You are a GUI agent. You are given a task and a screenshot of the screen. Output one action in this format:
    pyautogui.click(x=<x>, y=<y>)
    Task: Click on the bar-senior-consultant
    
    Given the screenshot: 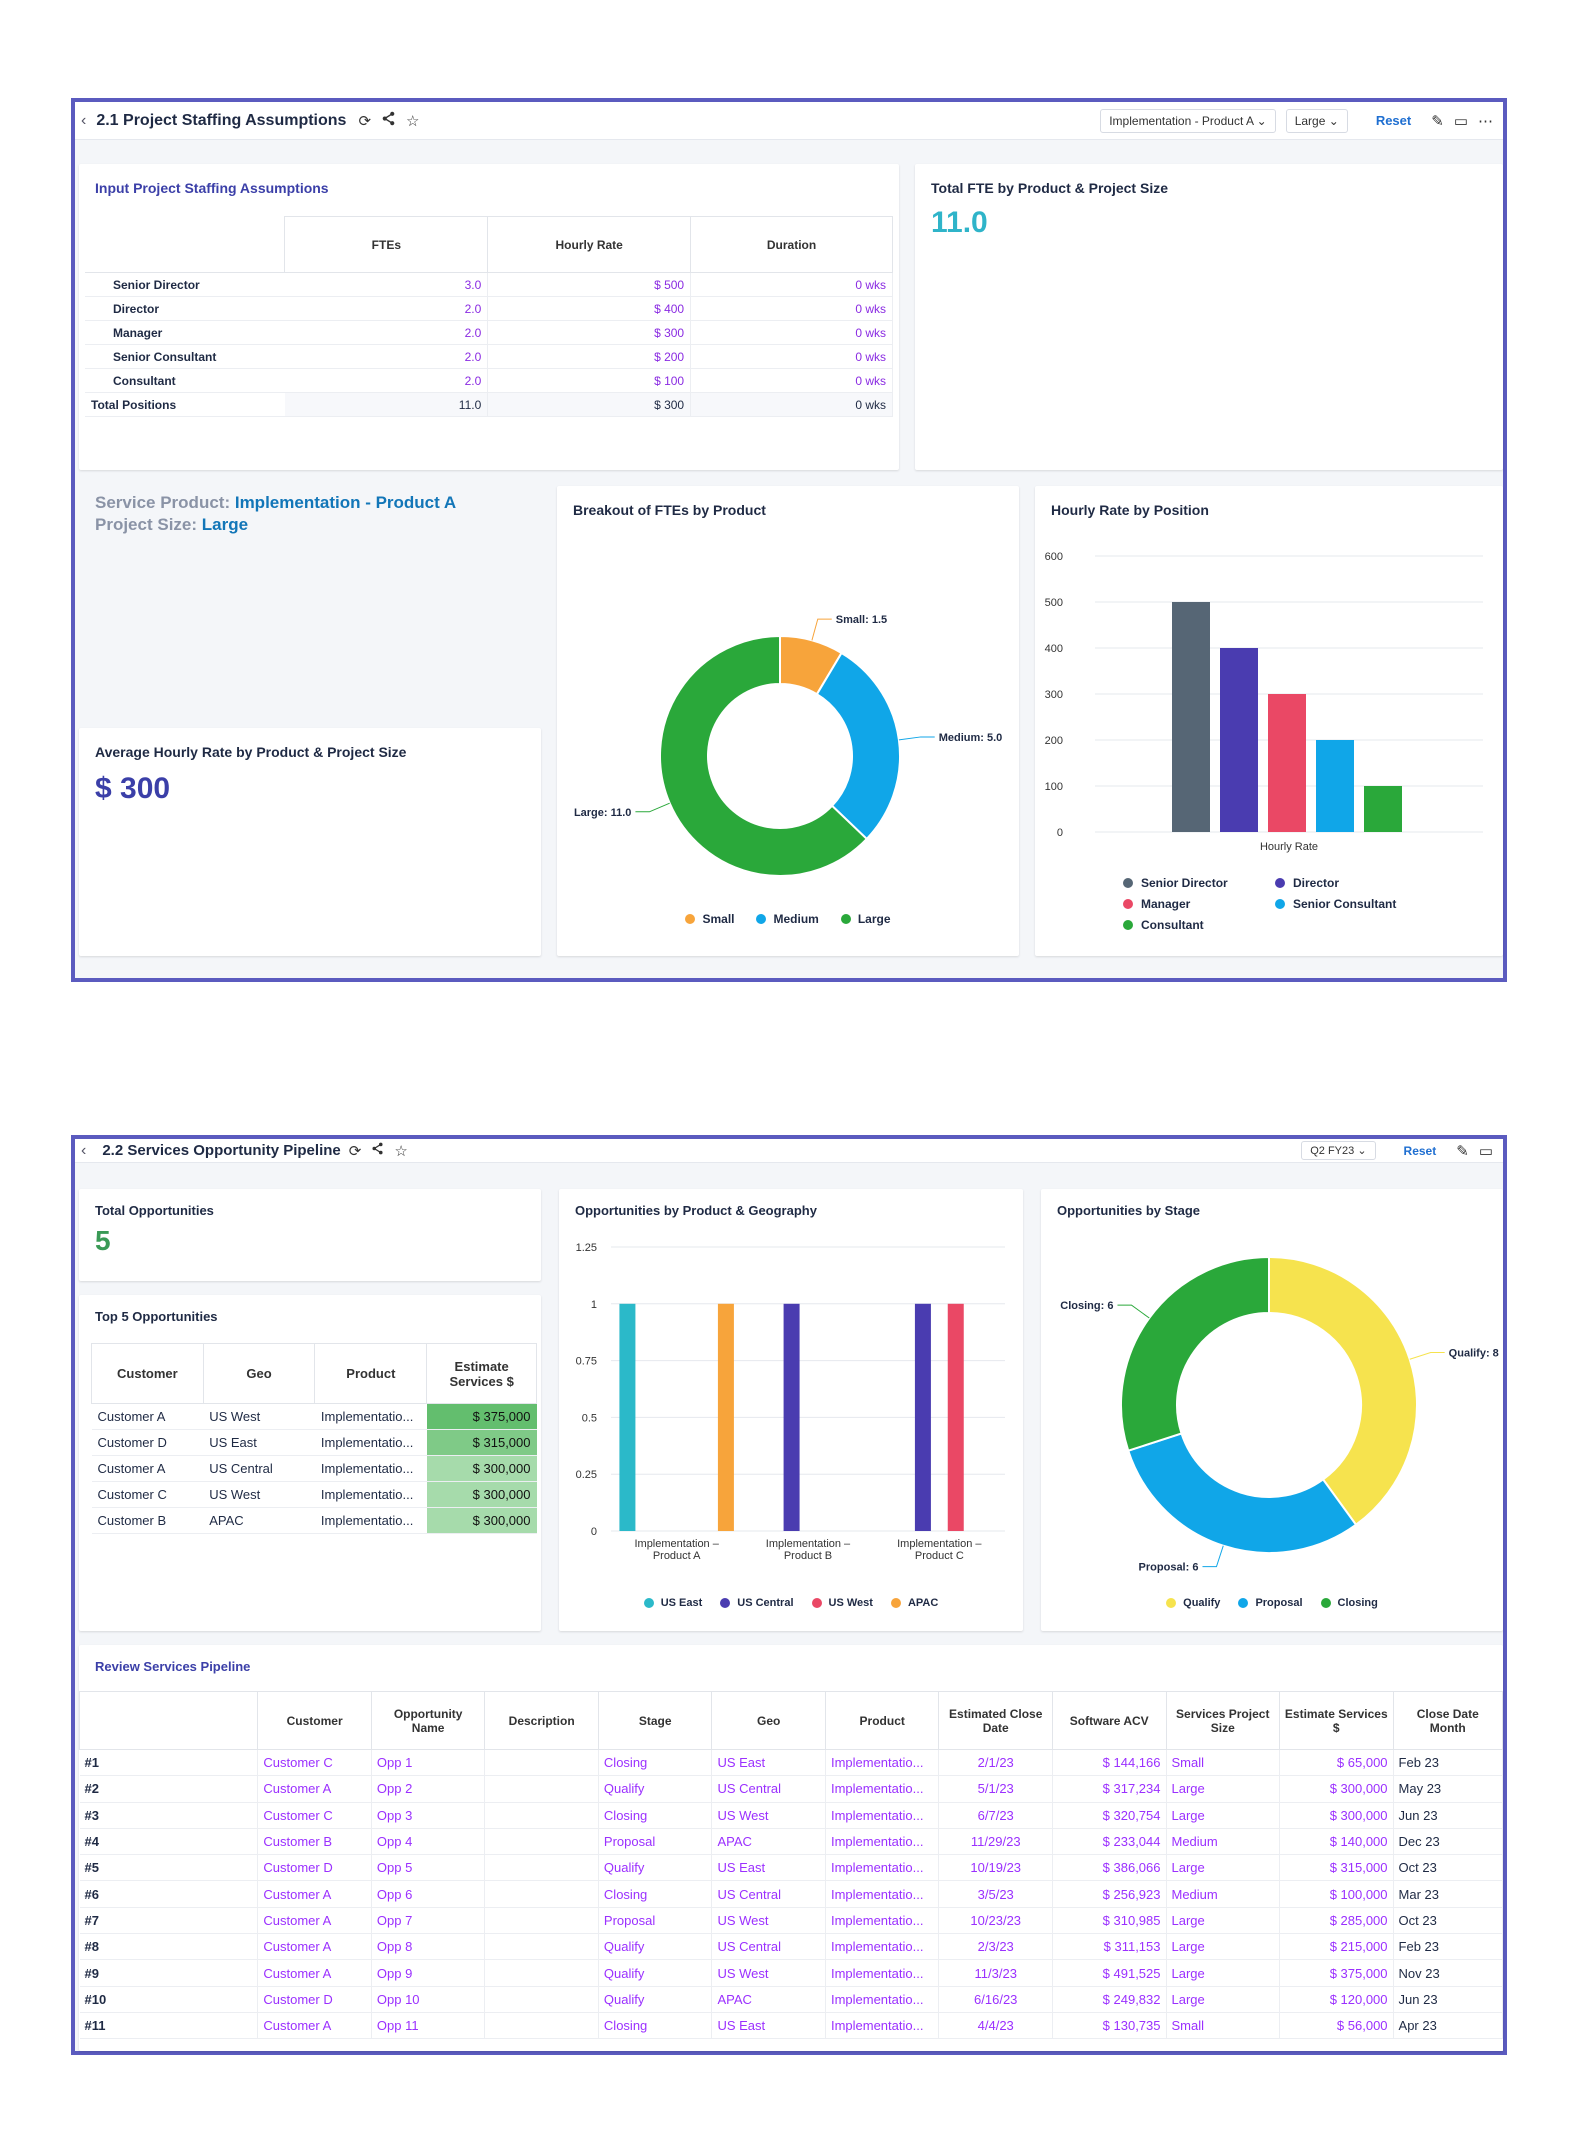 What is the action you would take?
    pyautogui.click(x=1335, y=786)
    